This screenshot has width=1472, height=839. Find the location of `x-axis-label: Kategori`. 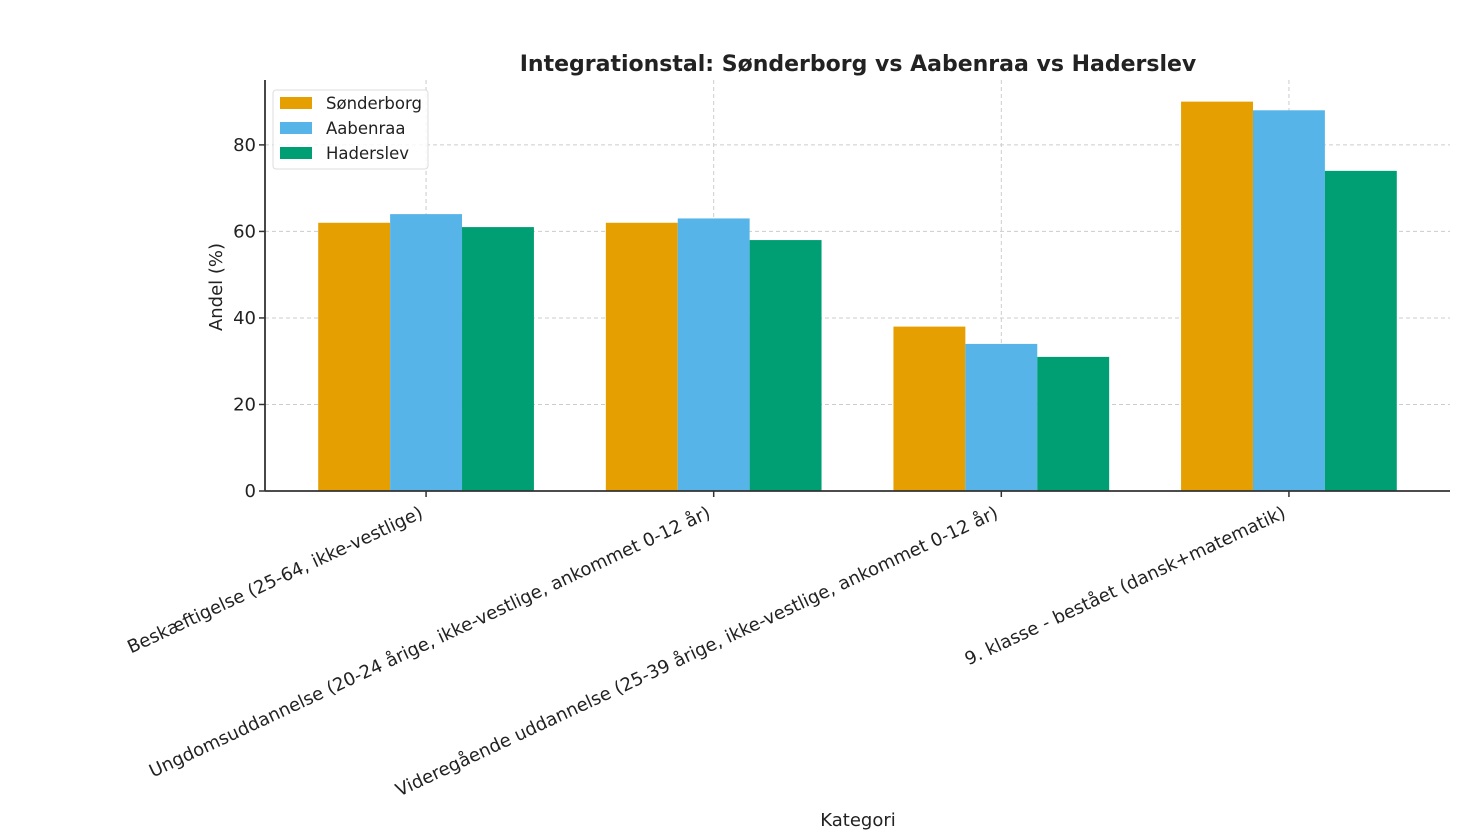

x-axis-label: Kategori is located at coordinates (858, 820).